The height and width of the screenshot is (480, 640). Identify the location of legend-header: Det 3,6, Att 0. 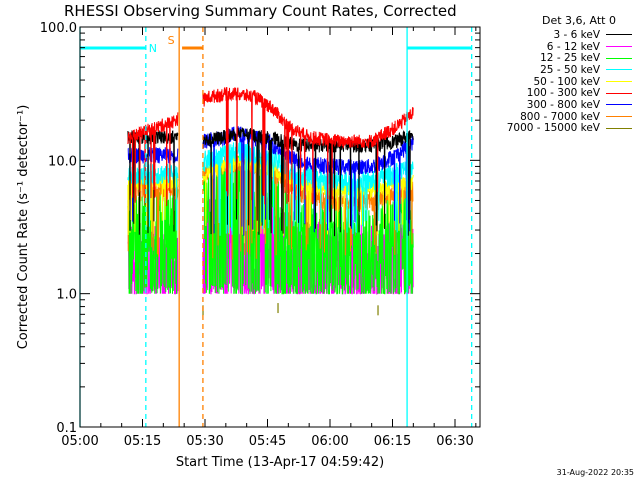
(579, 20).